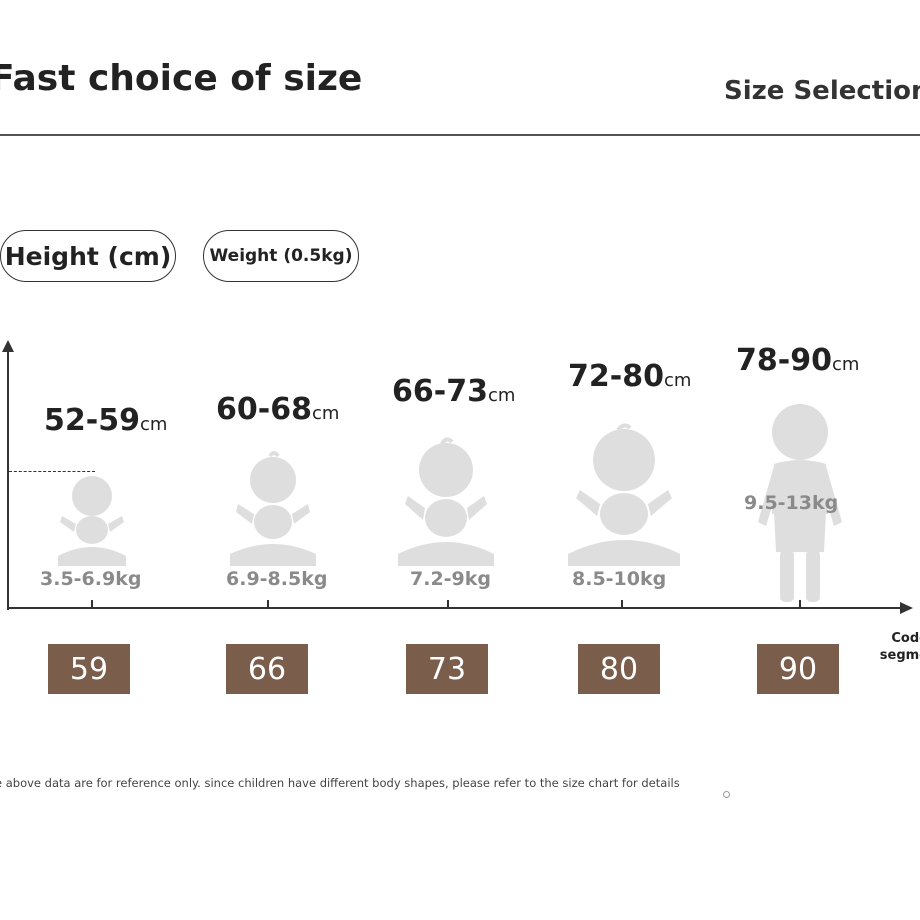 The width and height of the screenshot is (920, 920). What do you see at coordinates (454, 391) in the screenshot?
I see `size-height-label: 66-73cm` at bounding box center [454, 391].